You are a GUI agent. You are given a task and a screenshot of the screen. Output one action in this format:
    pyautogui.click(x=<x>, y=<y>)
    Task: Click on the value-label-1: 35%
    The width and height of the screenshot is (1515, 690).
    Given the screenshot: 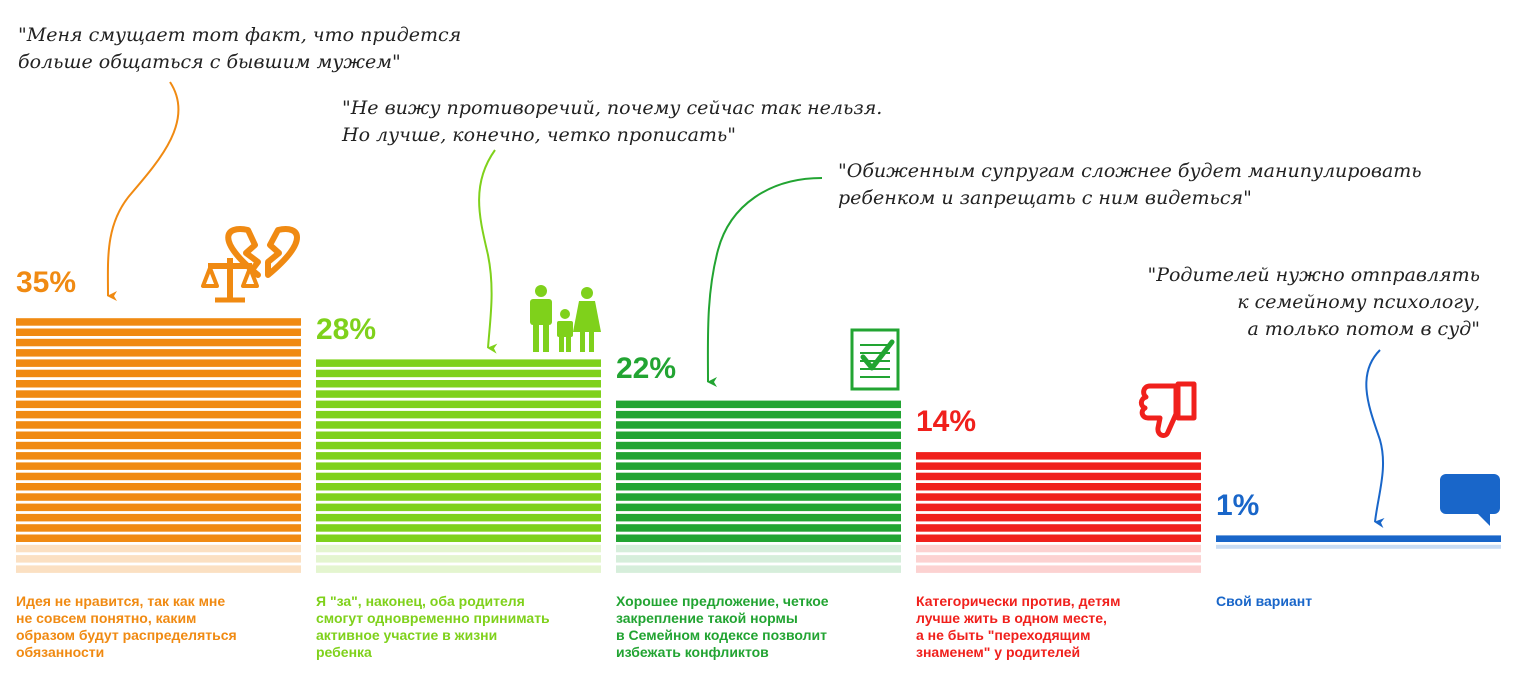 What is the action you would take?
    pyautogui.click(x=46, y=282)
    